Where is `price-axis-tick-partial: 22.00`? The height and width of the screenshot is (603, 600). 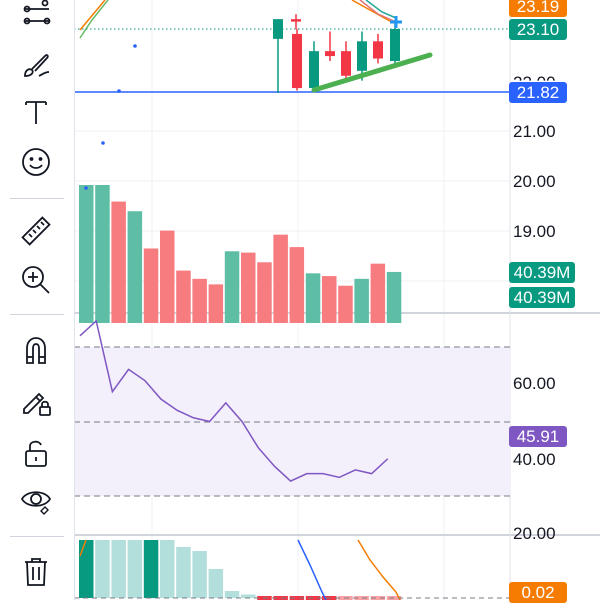 price-axis-tick-partial: 22.00 is located at coordinates (543, 77).